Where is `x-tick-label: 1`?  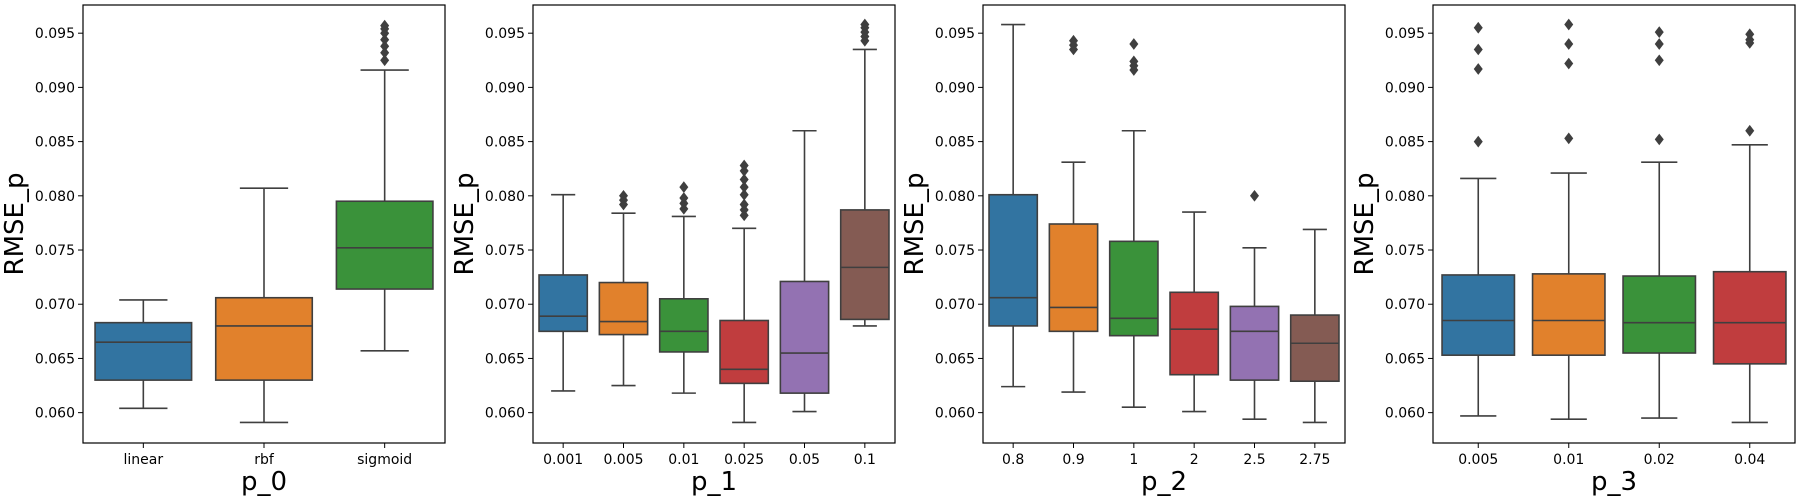 x-tick-label: 1 is located at coordinates (1133, 460).